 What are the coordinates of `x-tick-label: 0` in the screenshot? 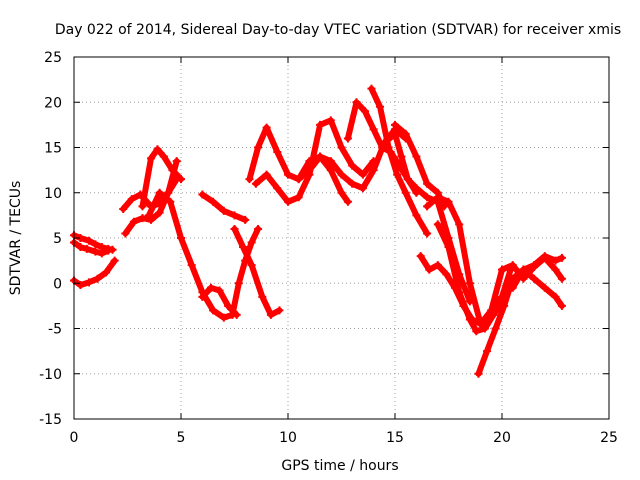 It's located at (74, 438).